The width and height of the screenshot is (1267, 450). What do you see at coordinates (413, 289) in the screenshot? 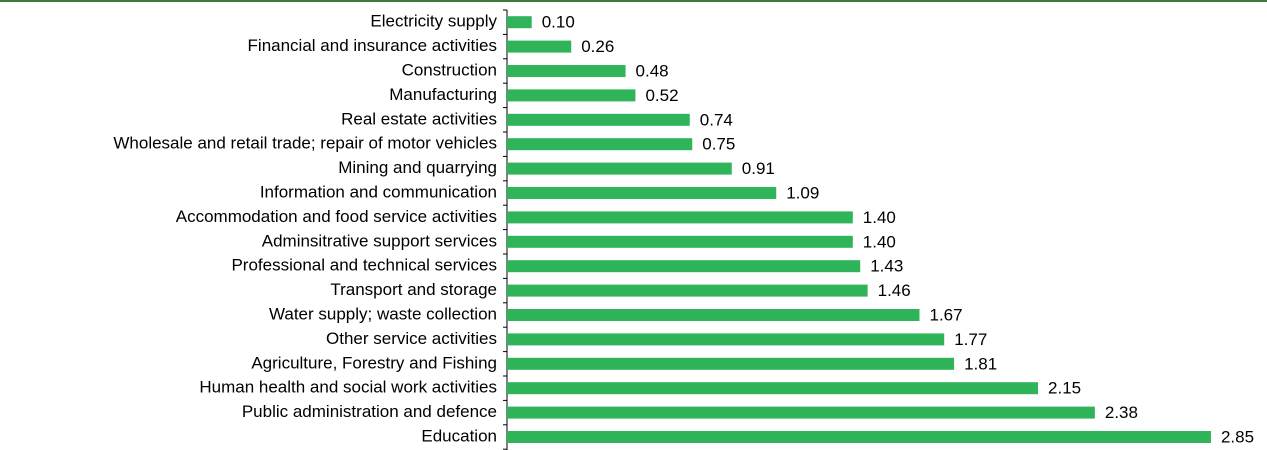
I see `category-label: Transport and storage` at bounding box center [413, 289].